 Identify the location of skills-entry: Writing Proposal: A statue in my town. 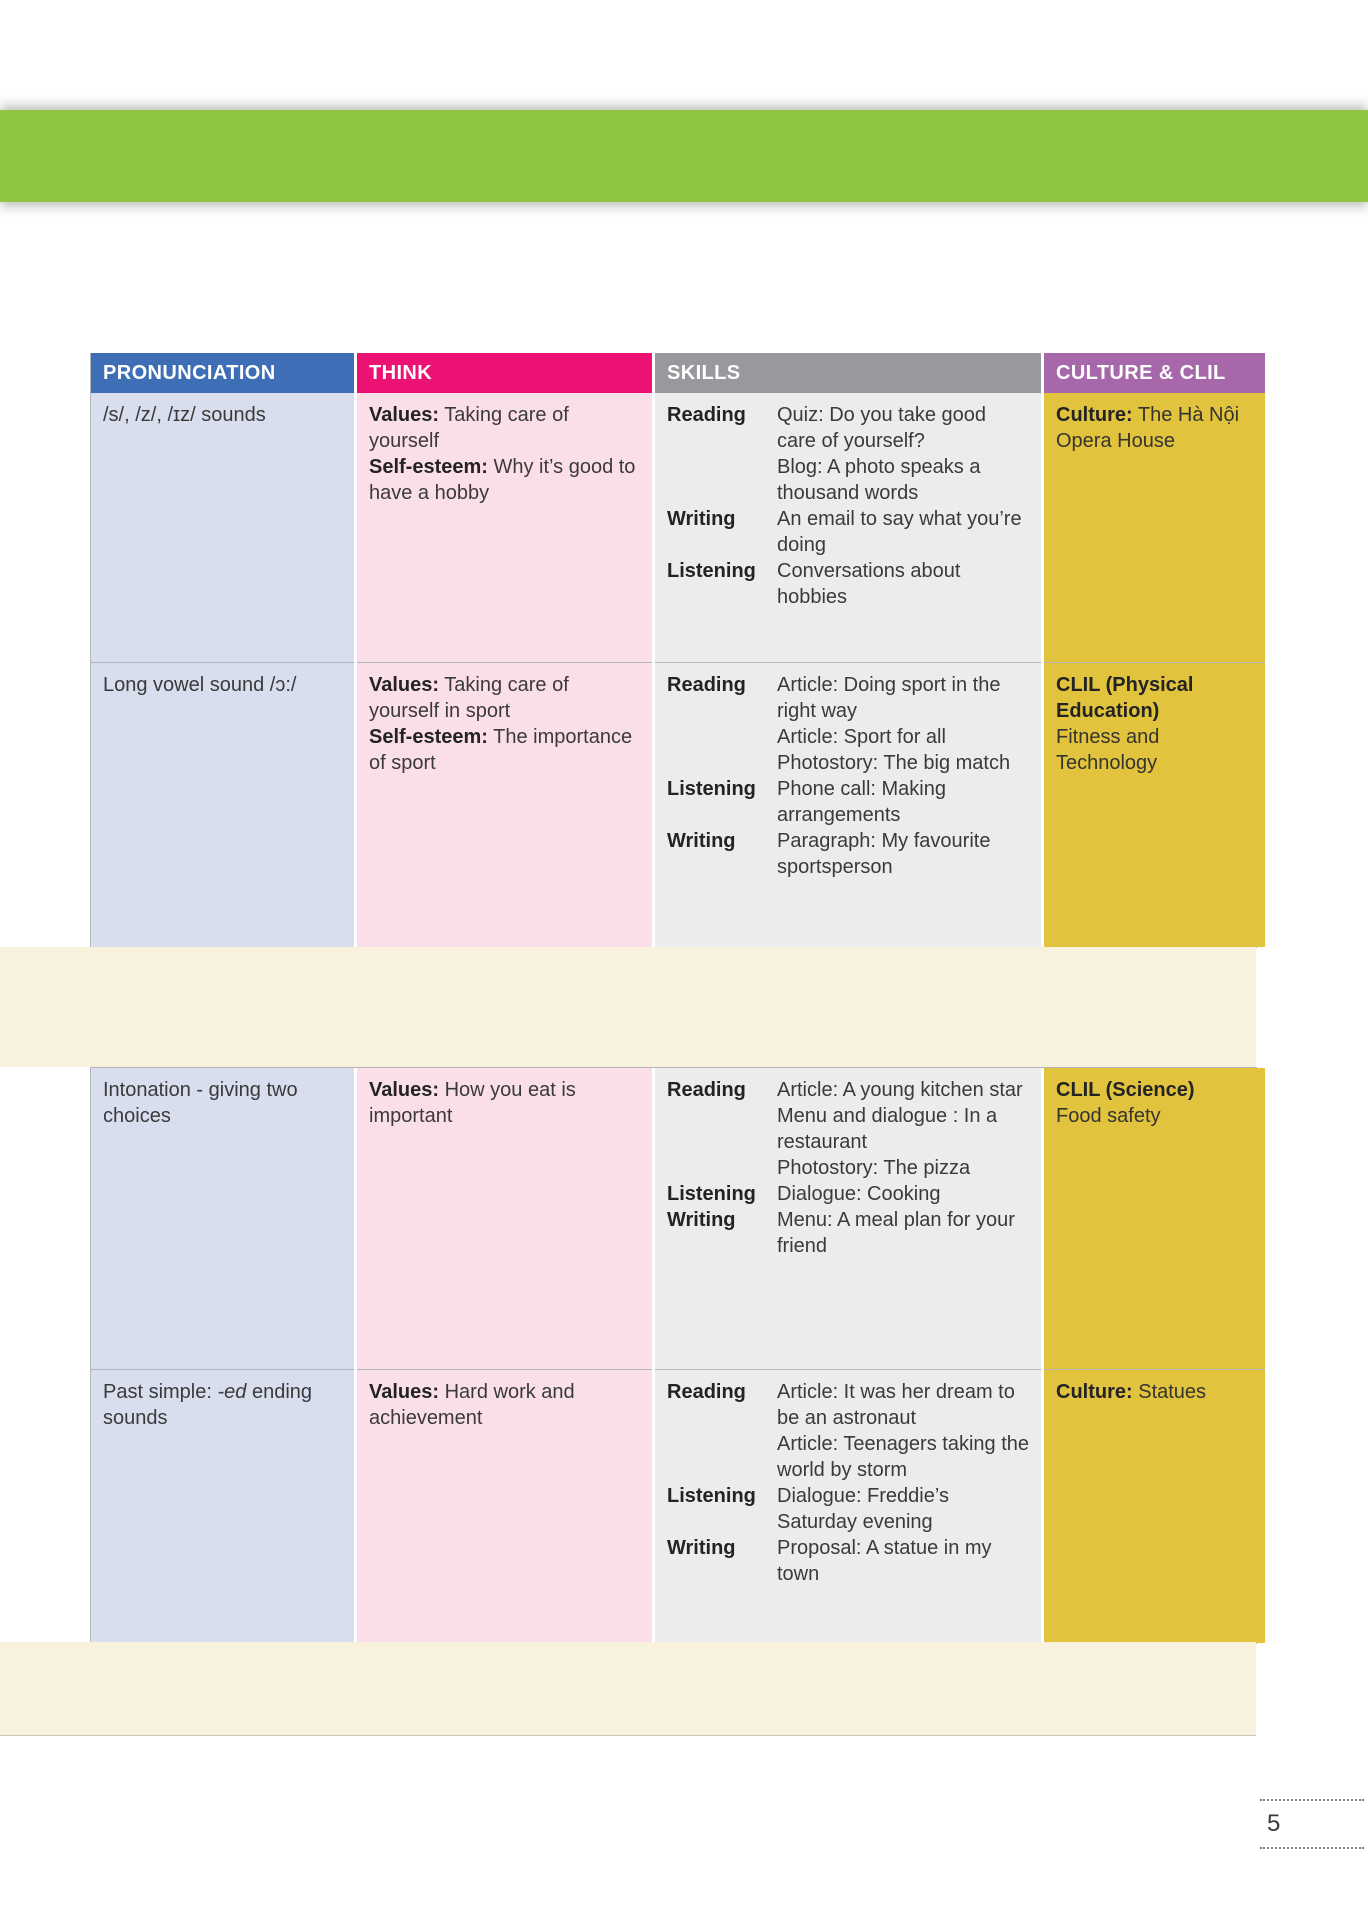
(848, 1561).